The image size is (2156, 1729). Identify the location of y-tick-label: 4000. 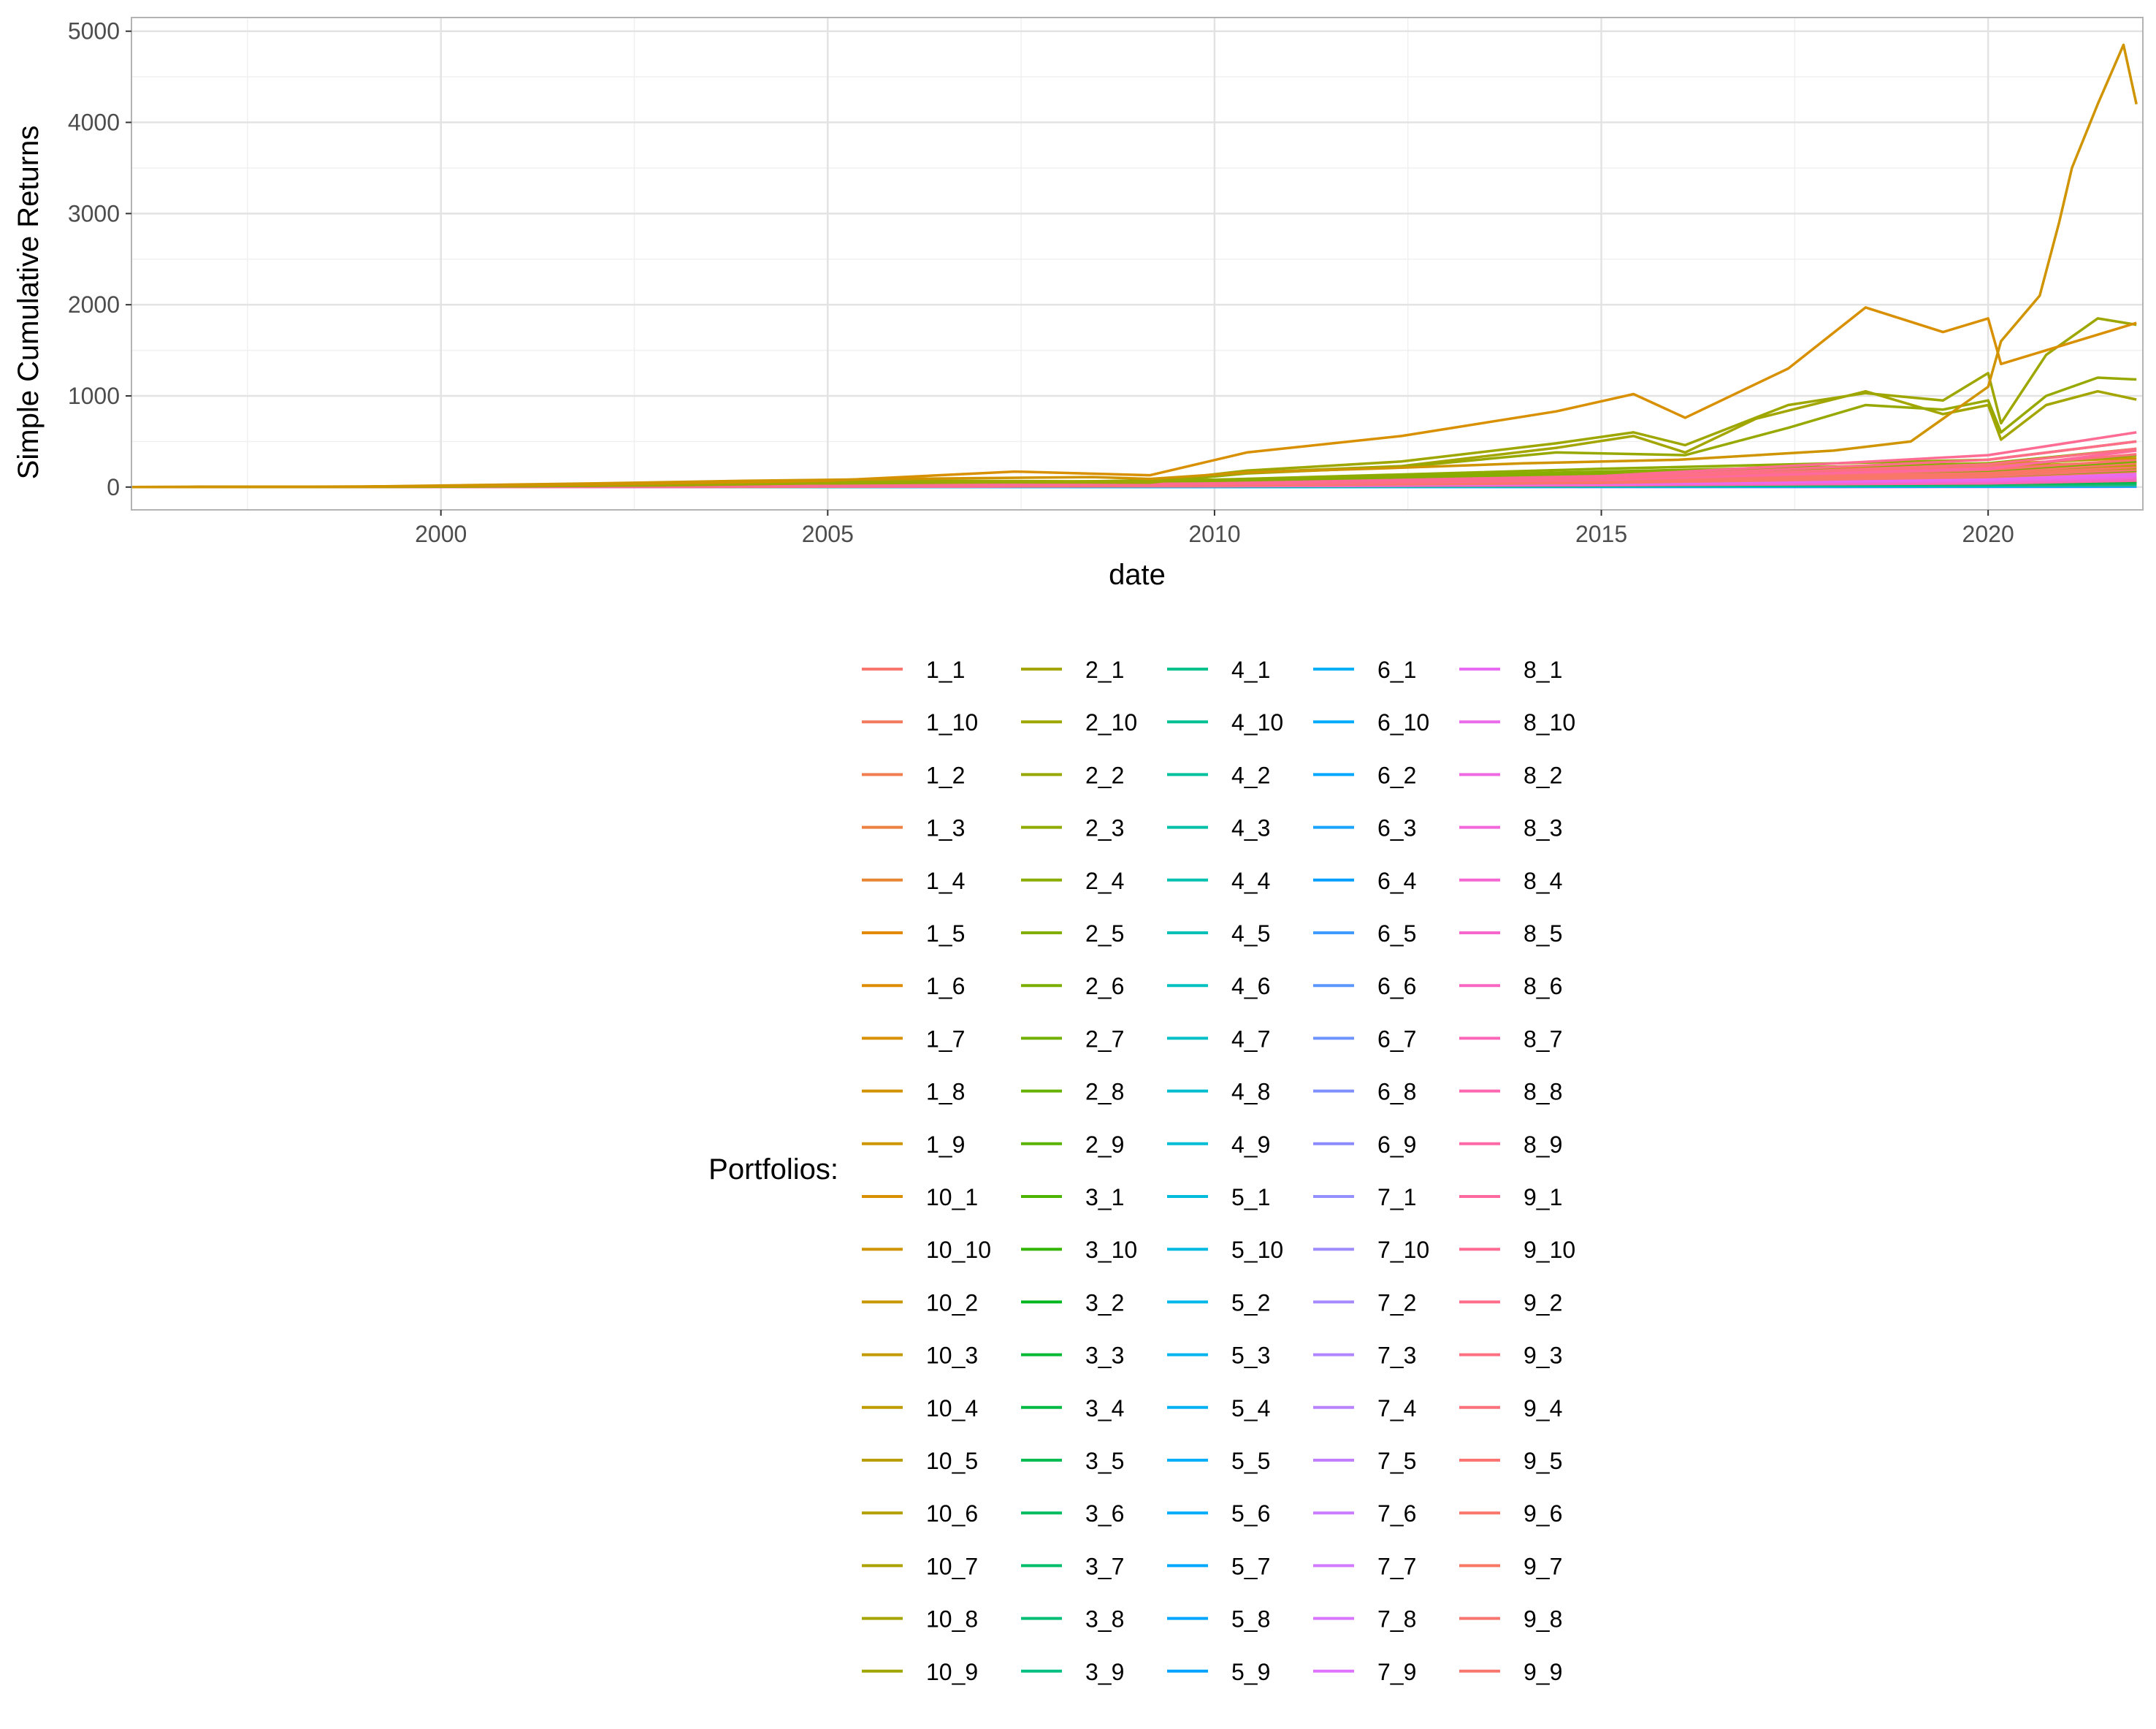
(94, 123).